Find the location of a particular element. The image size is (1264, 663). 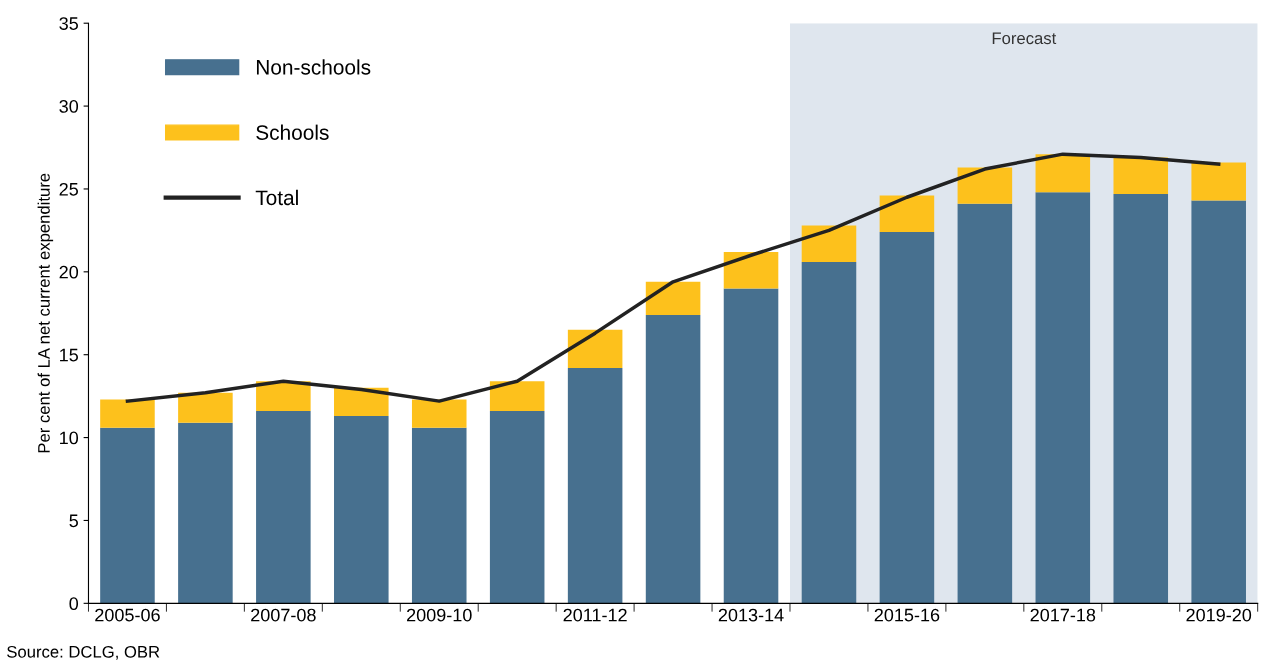

x-tick-label: 2009-10 is located at coordinates (439, 615).